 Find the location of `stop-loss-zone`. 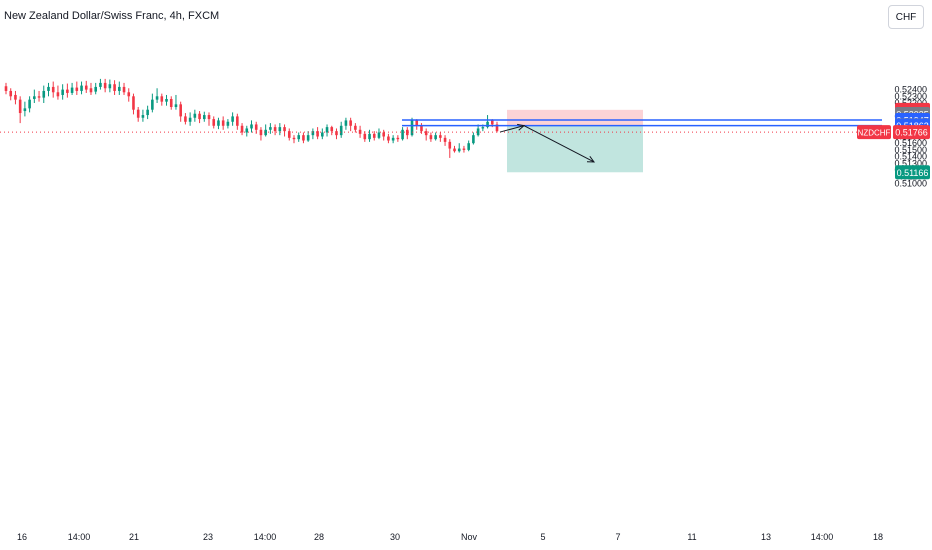

stop-loss-zone is located at coordinates (575, 117).